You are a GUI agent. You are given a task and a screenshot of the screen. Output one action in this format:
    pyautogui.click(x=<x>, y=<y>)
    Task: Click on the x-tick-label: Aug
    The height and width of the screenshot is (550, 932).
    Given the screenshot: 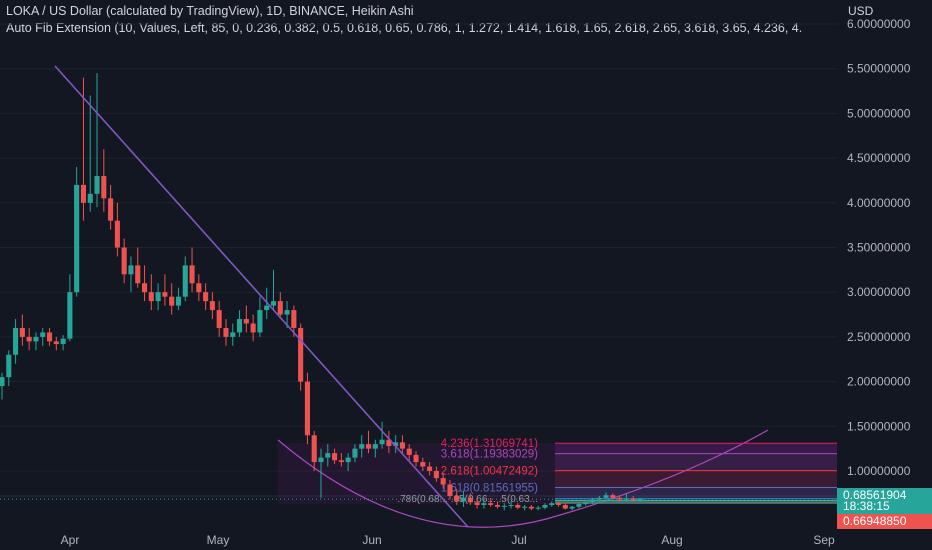 What is the action you would take?
    pyautogui.click(x=671, y=540)
    